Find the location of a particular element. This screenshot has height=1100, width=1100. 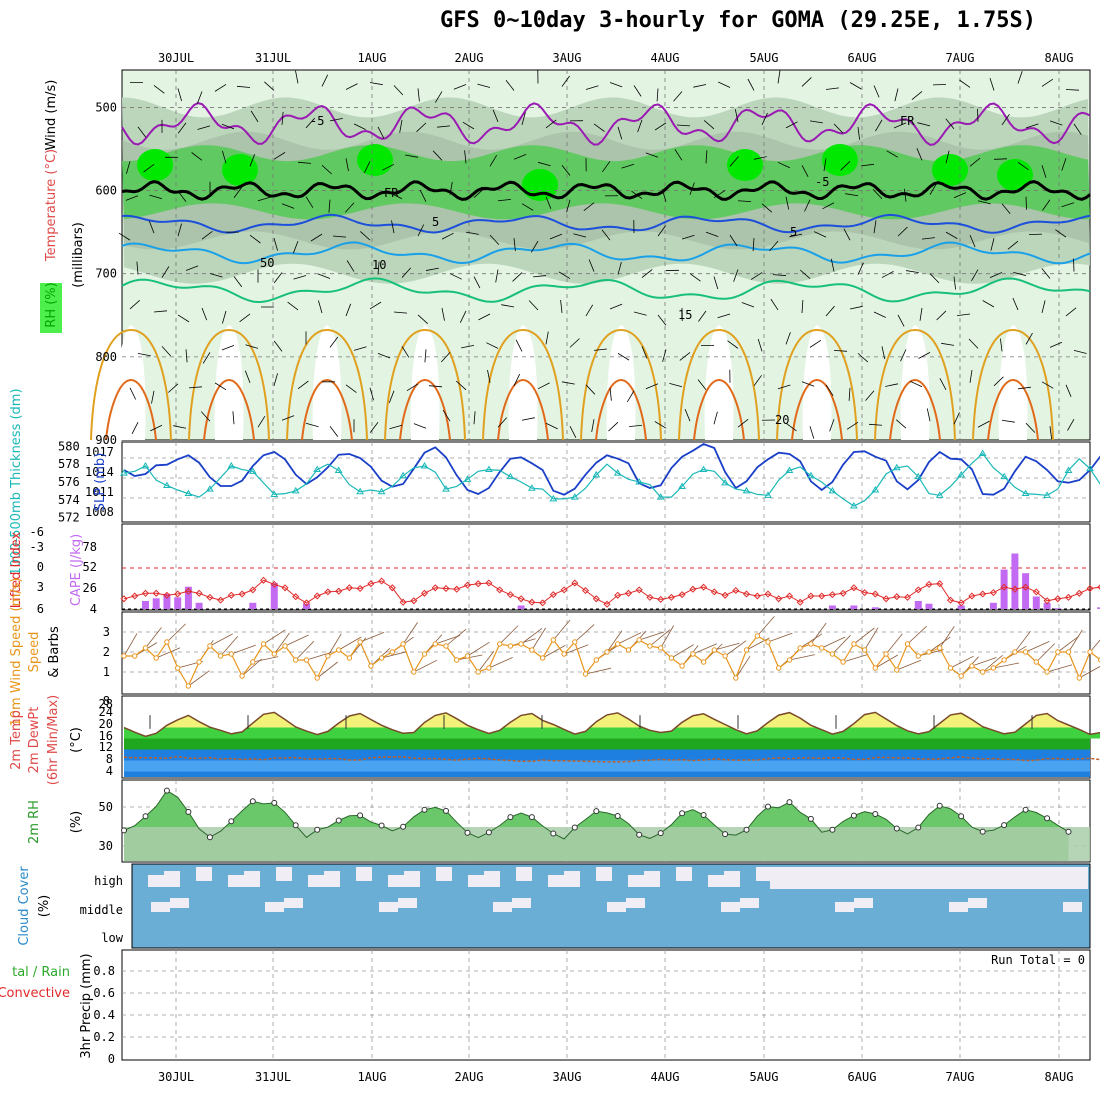

rh2m-band is located at coordinates (607, 844).